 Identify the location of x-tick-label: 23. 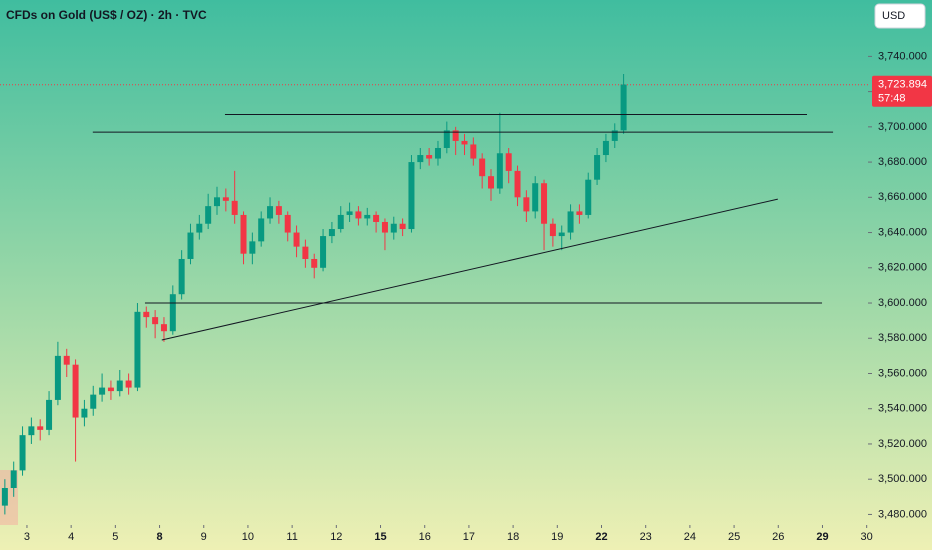
(646, 537).